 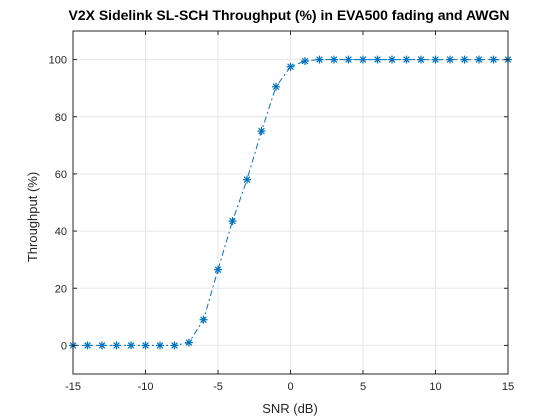 What do you see at coordinates (61, 118) in the screenshot?
I see `y-tick-label: 80` at bounding box center [61, 118].